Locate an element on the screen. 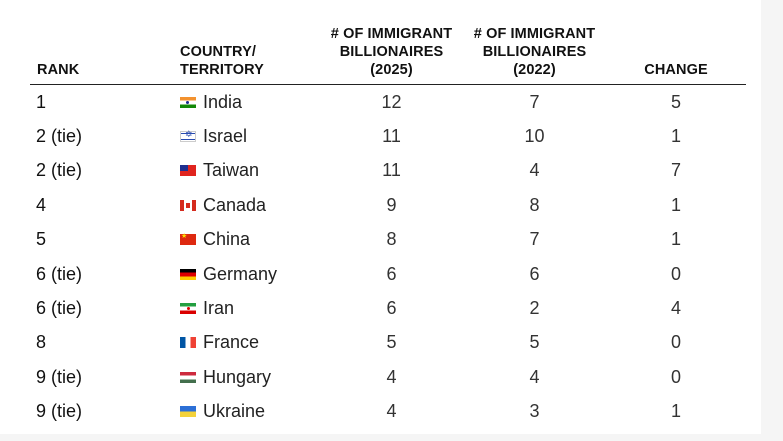 The image size is (783, 441). header-country: COUNTRY/ TERRITORY is located at coordinates (250, 61).